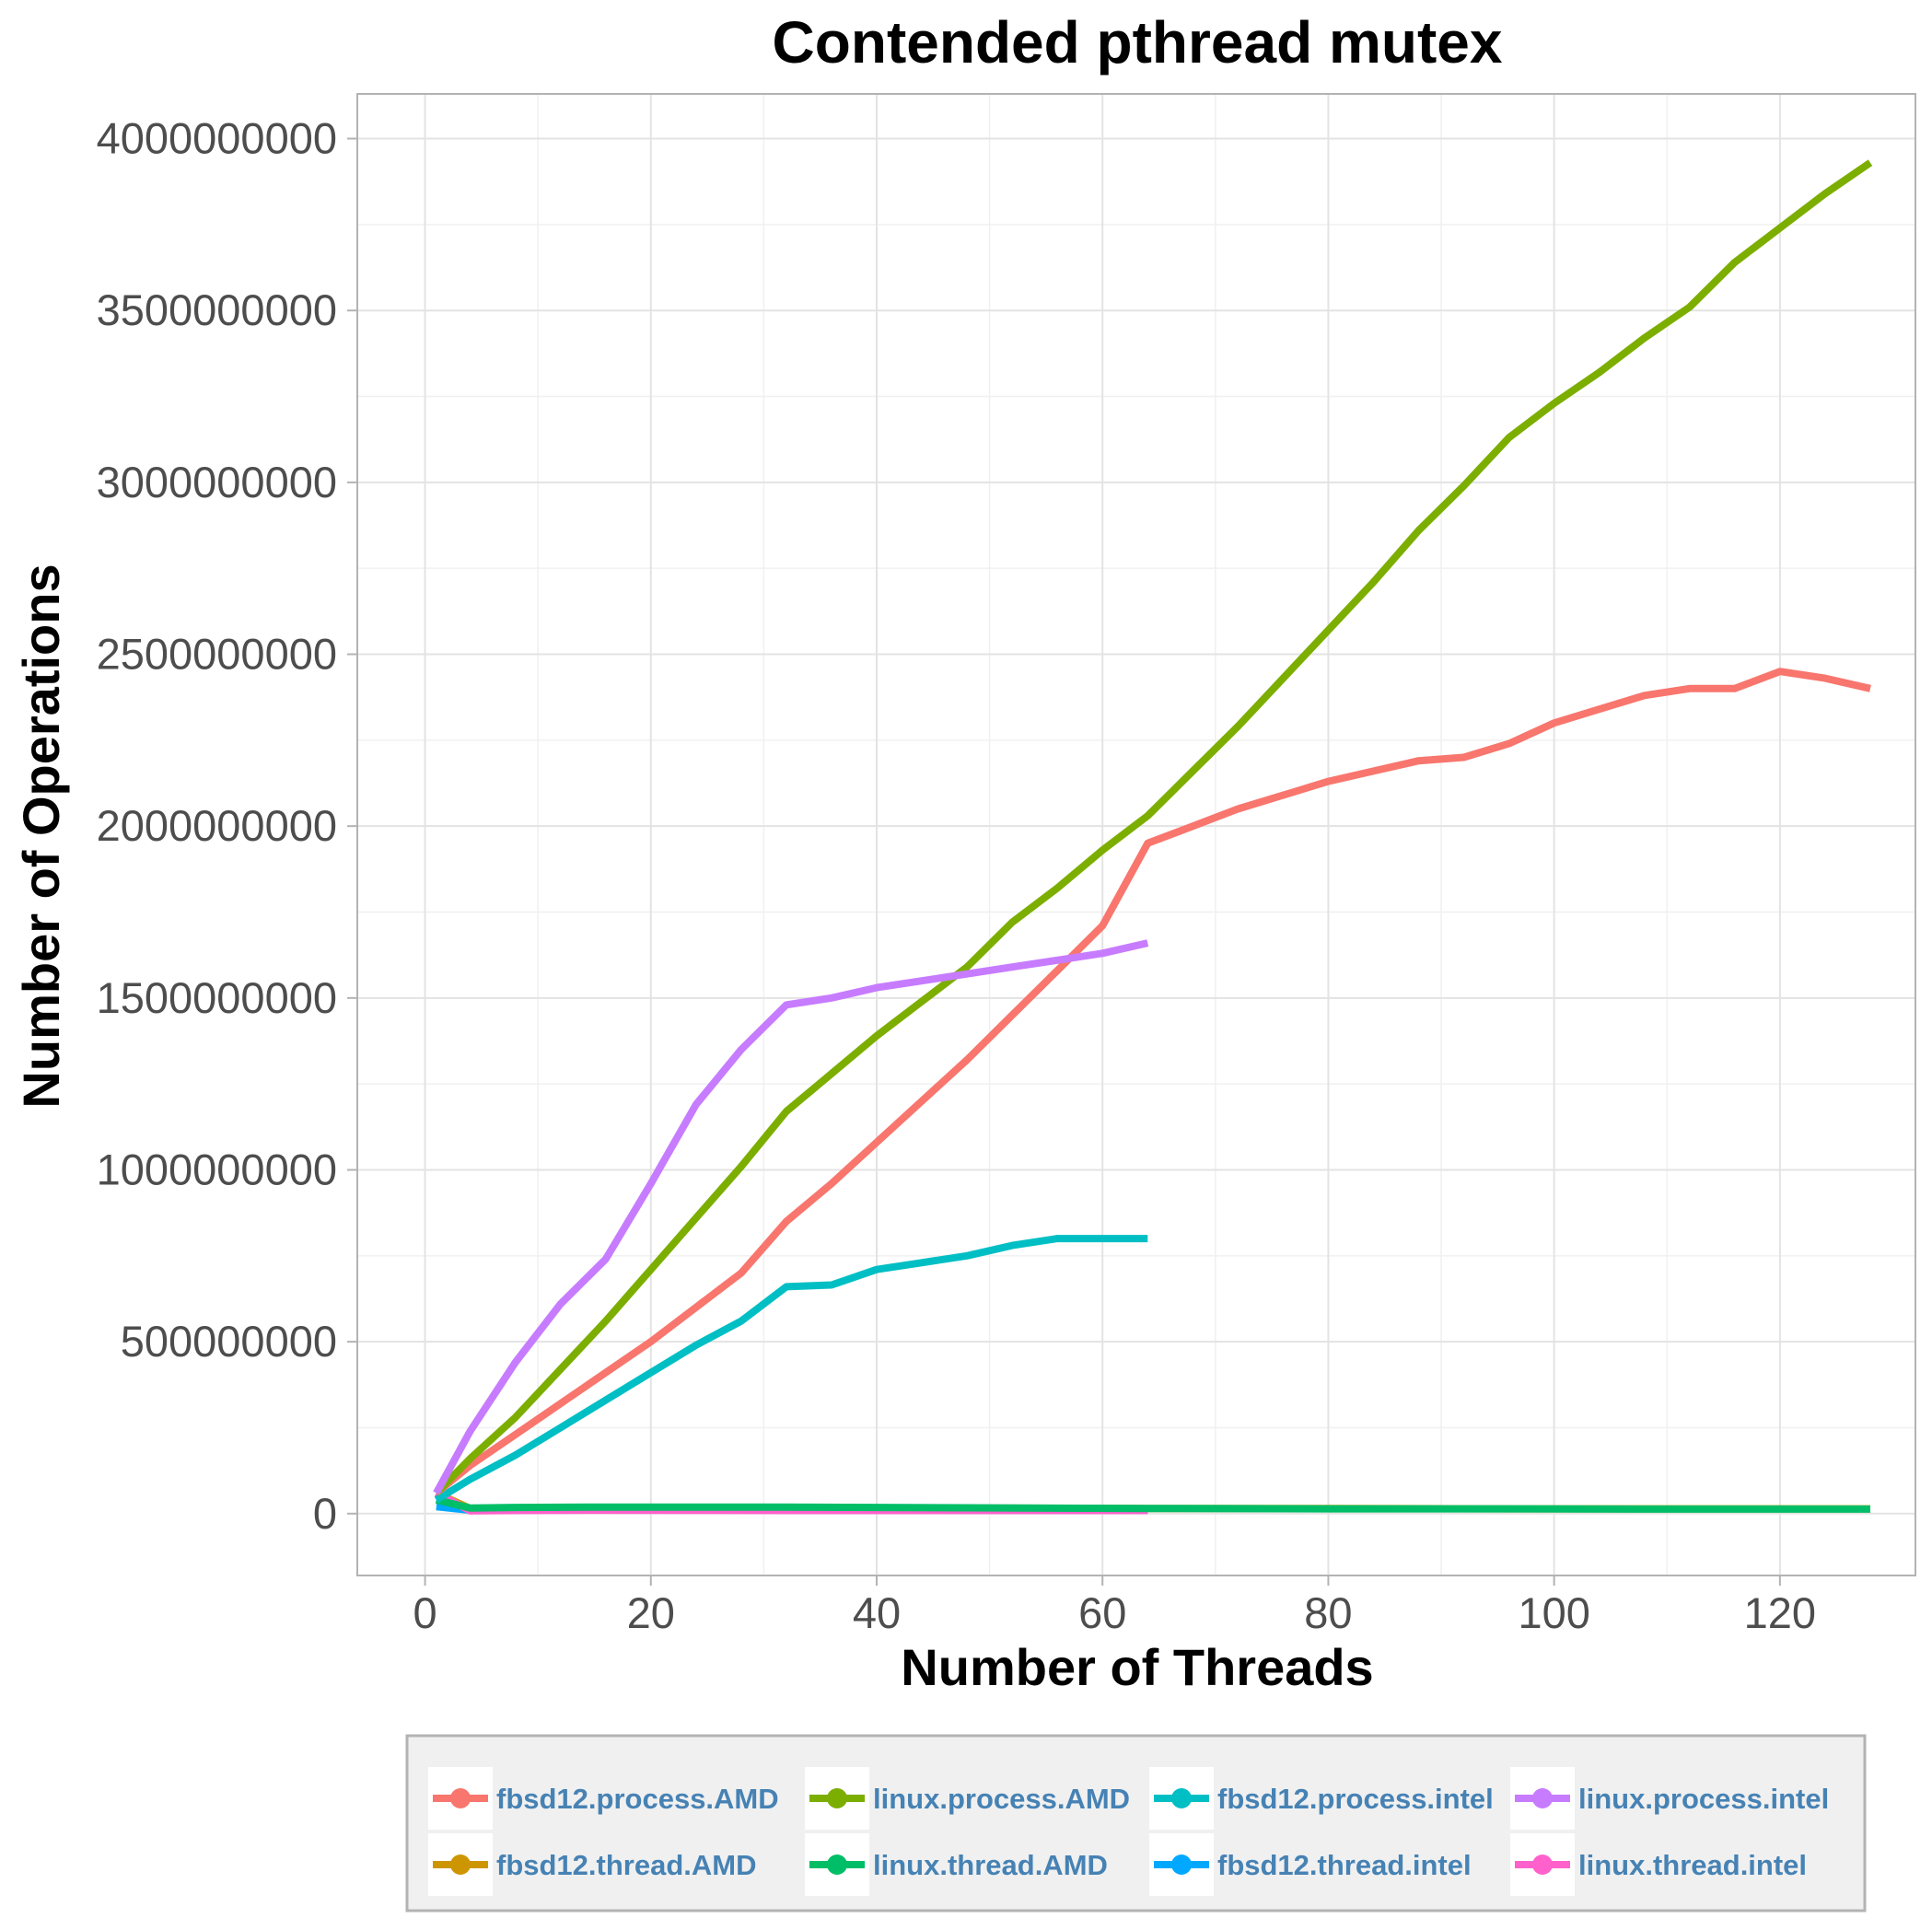  What do you see at coordinates (41, 836) in the screenshot?
I see `y-axis-title: Number of Operations` at bounding box center [41, 836].